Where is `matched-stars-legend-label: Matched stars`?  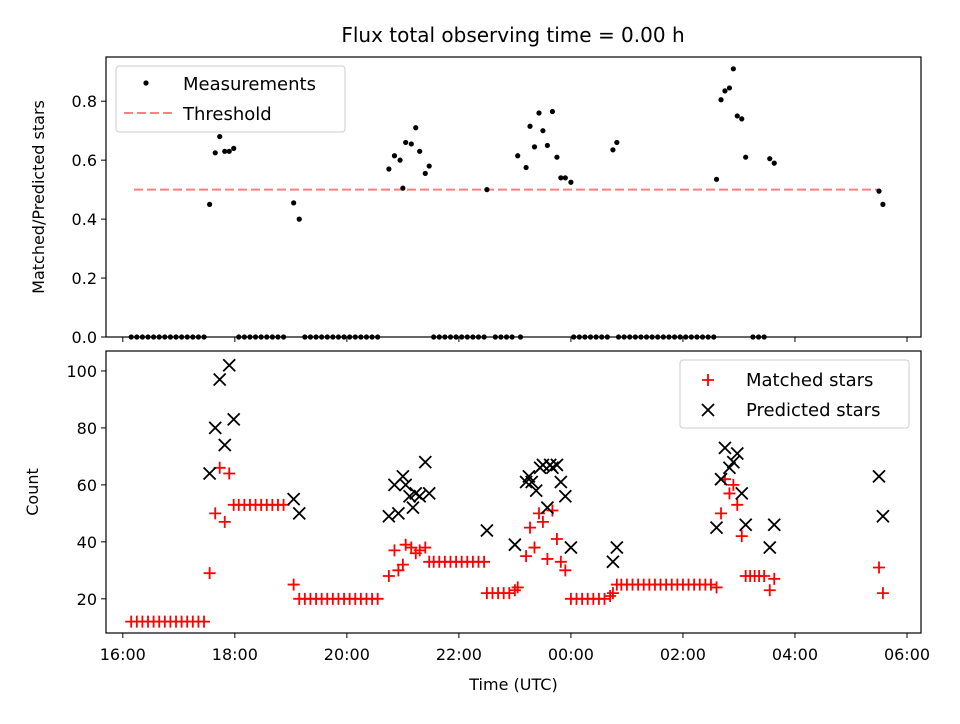 matched-stars-legend-label: Matched stars is located at coordinates (809, 380).